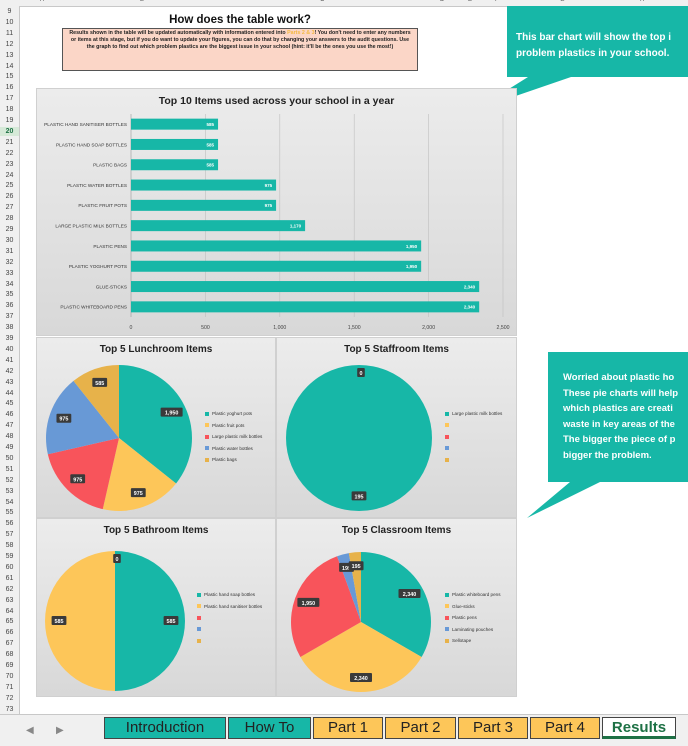 This screenshot has height=746, width=688. I want to click on row-label: 13, so click(9, 55).